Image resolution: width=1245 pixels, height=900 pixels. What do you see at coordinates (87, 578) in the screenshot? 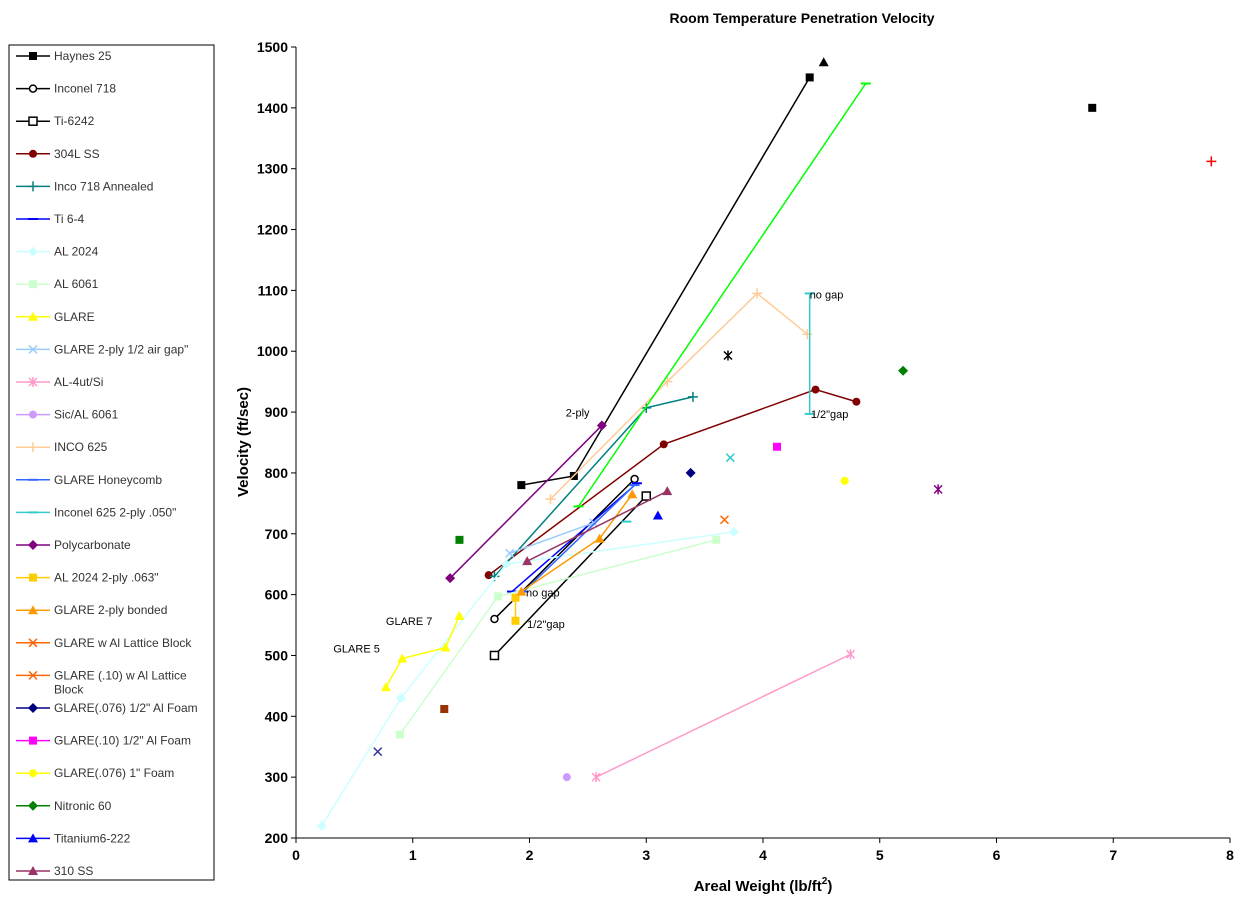
I see `legend-item: AL 2024 2-ply .063"` at bounding box center [87, 578].